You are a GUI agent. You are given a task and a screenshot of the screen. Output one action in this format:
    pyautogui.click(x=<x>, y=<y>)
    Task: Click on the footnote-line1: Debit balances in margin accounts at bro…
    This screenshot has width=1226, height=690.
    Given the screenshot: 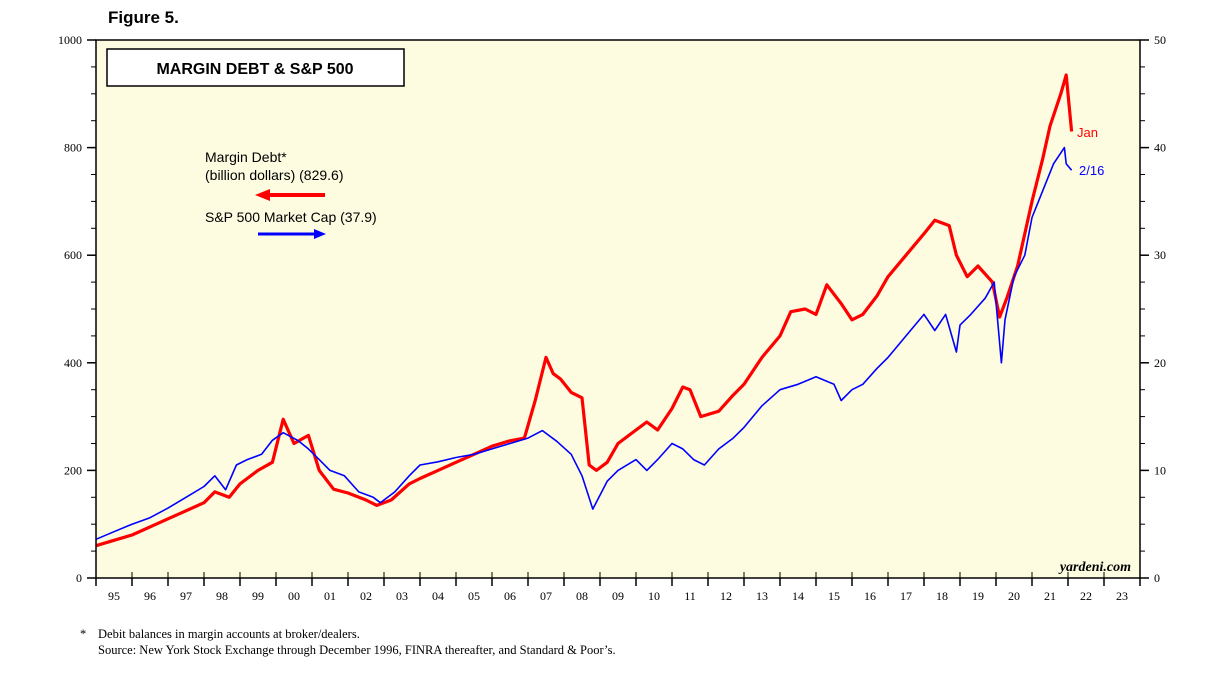 What is the action you would take?
    pyautogui.click(x=229, y=634)
    